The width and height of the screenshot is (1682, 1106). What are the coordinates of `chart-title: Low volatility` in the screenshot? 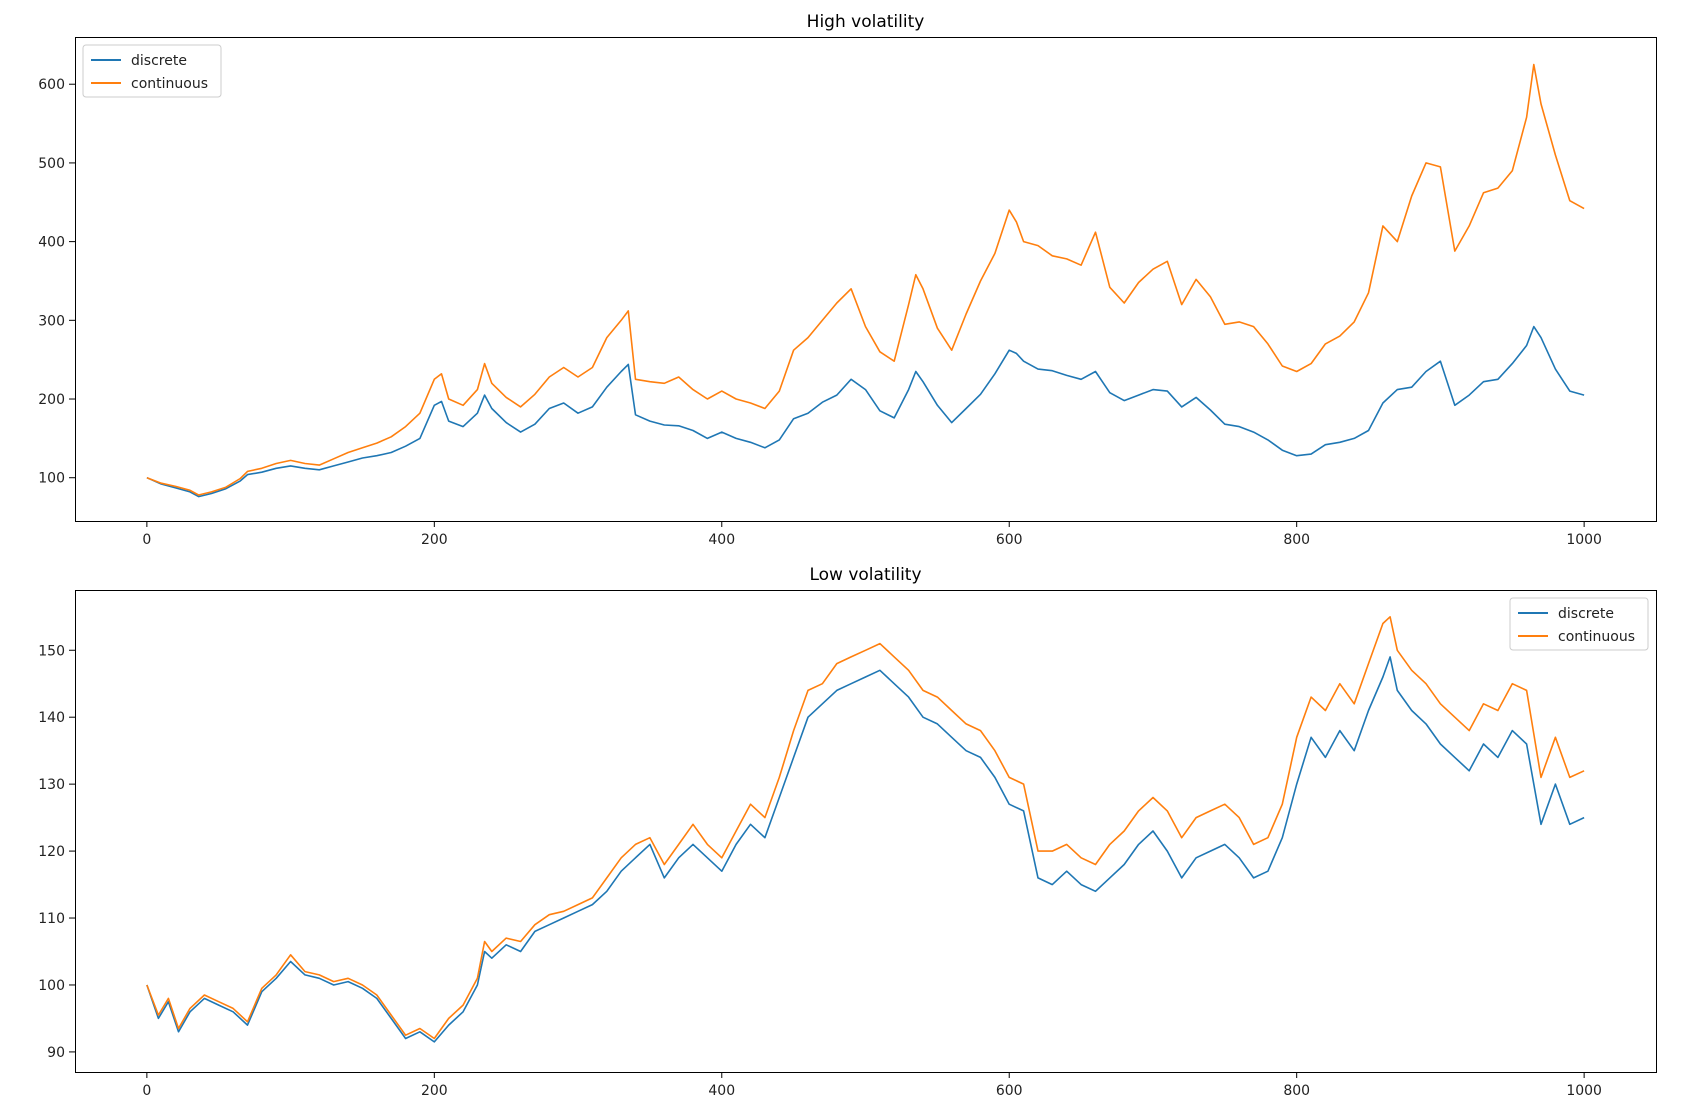 It's located at (865, 575).